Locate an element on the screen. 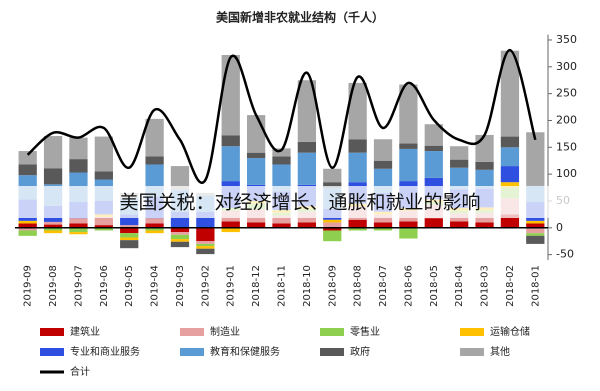  legend-label: 教育和保健服务 is located at coordinates (245, 351).